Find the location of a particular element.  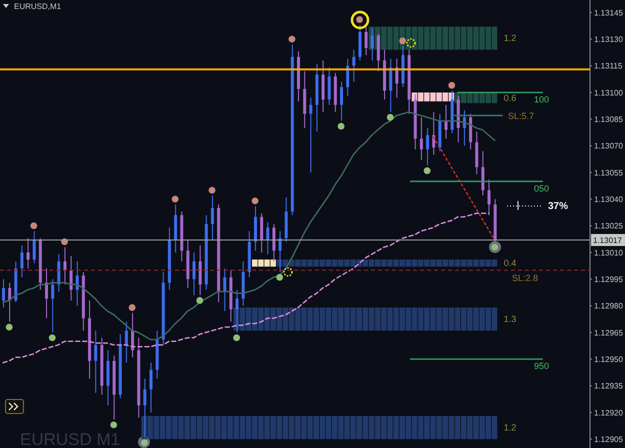

y-tick-label: 1.12980 is located at coordinates (609, 306).